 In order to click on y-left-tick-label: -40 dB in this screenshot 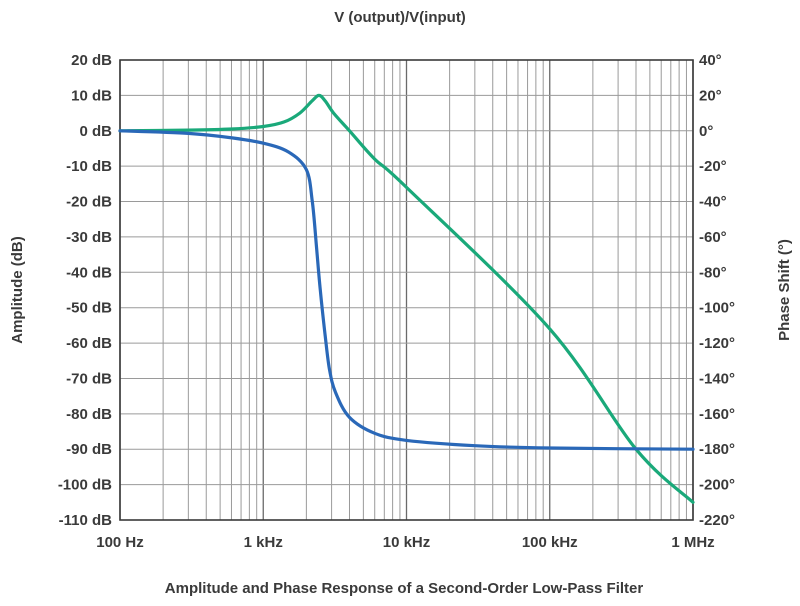, I will do `click(89, 272)`.